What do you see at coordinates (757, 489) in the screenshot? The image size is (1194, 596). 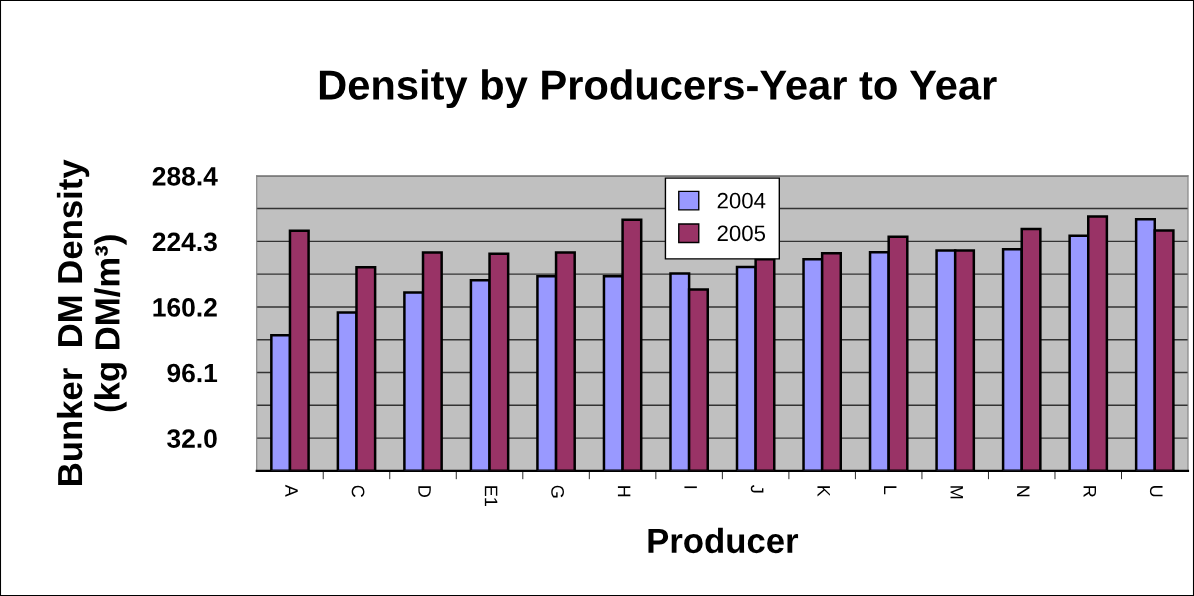 I see `x-tick-label: J` at bounding box center [757, 489].